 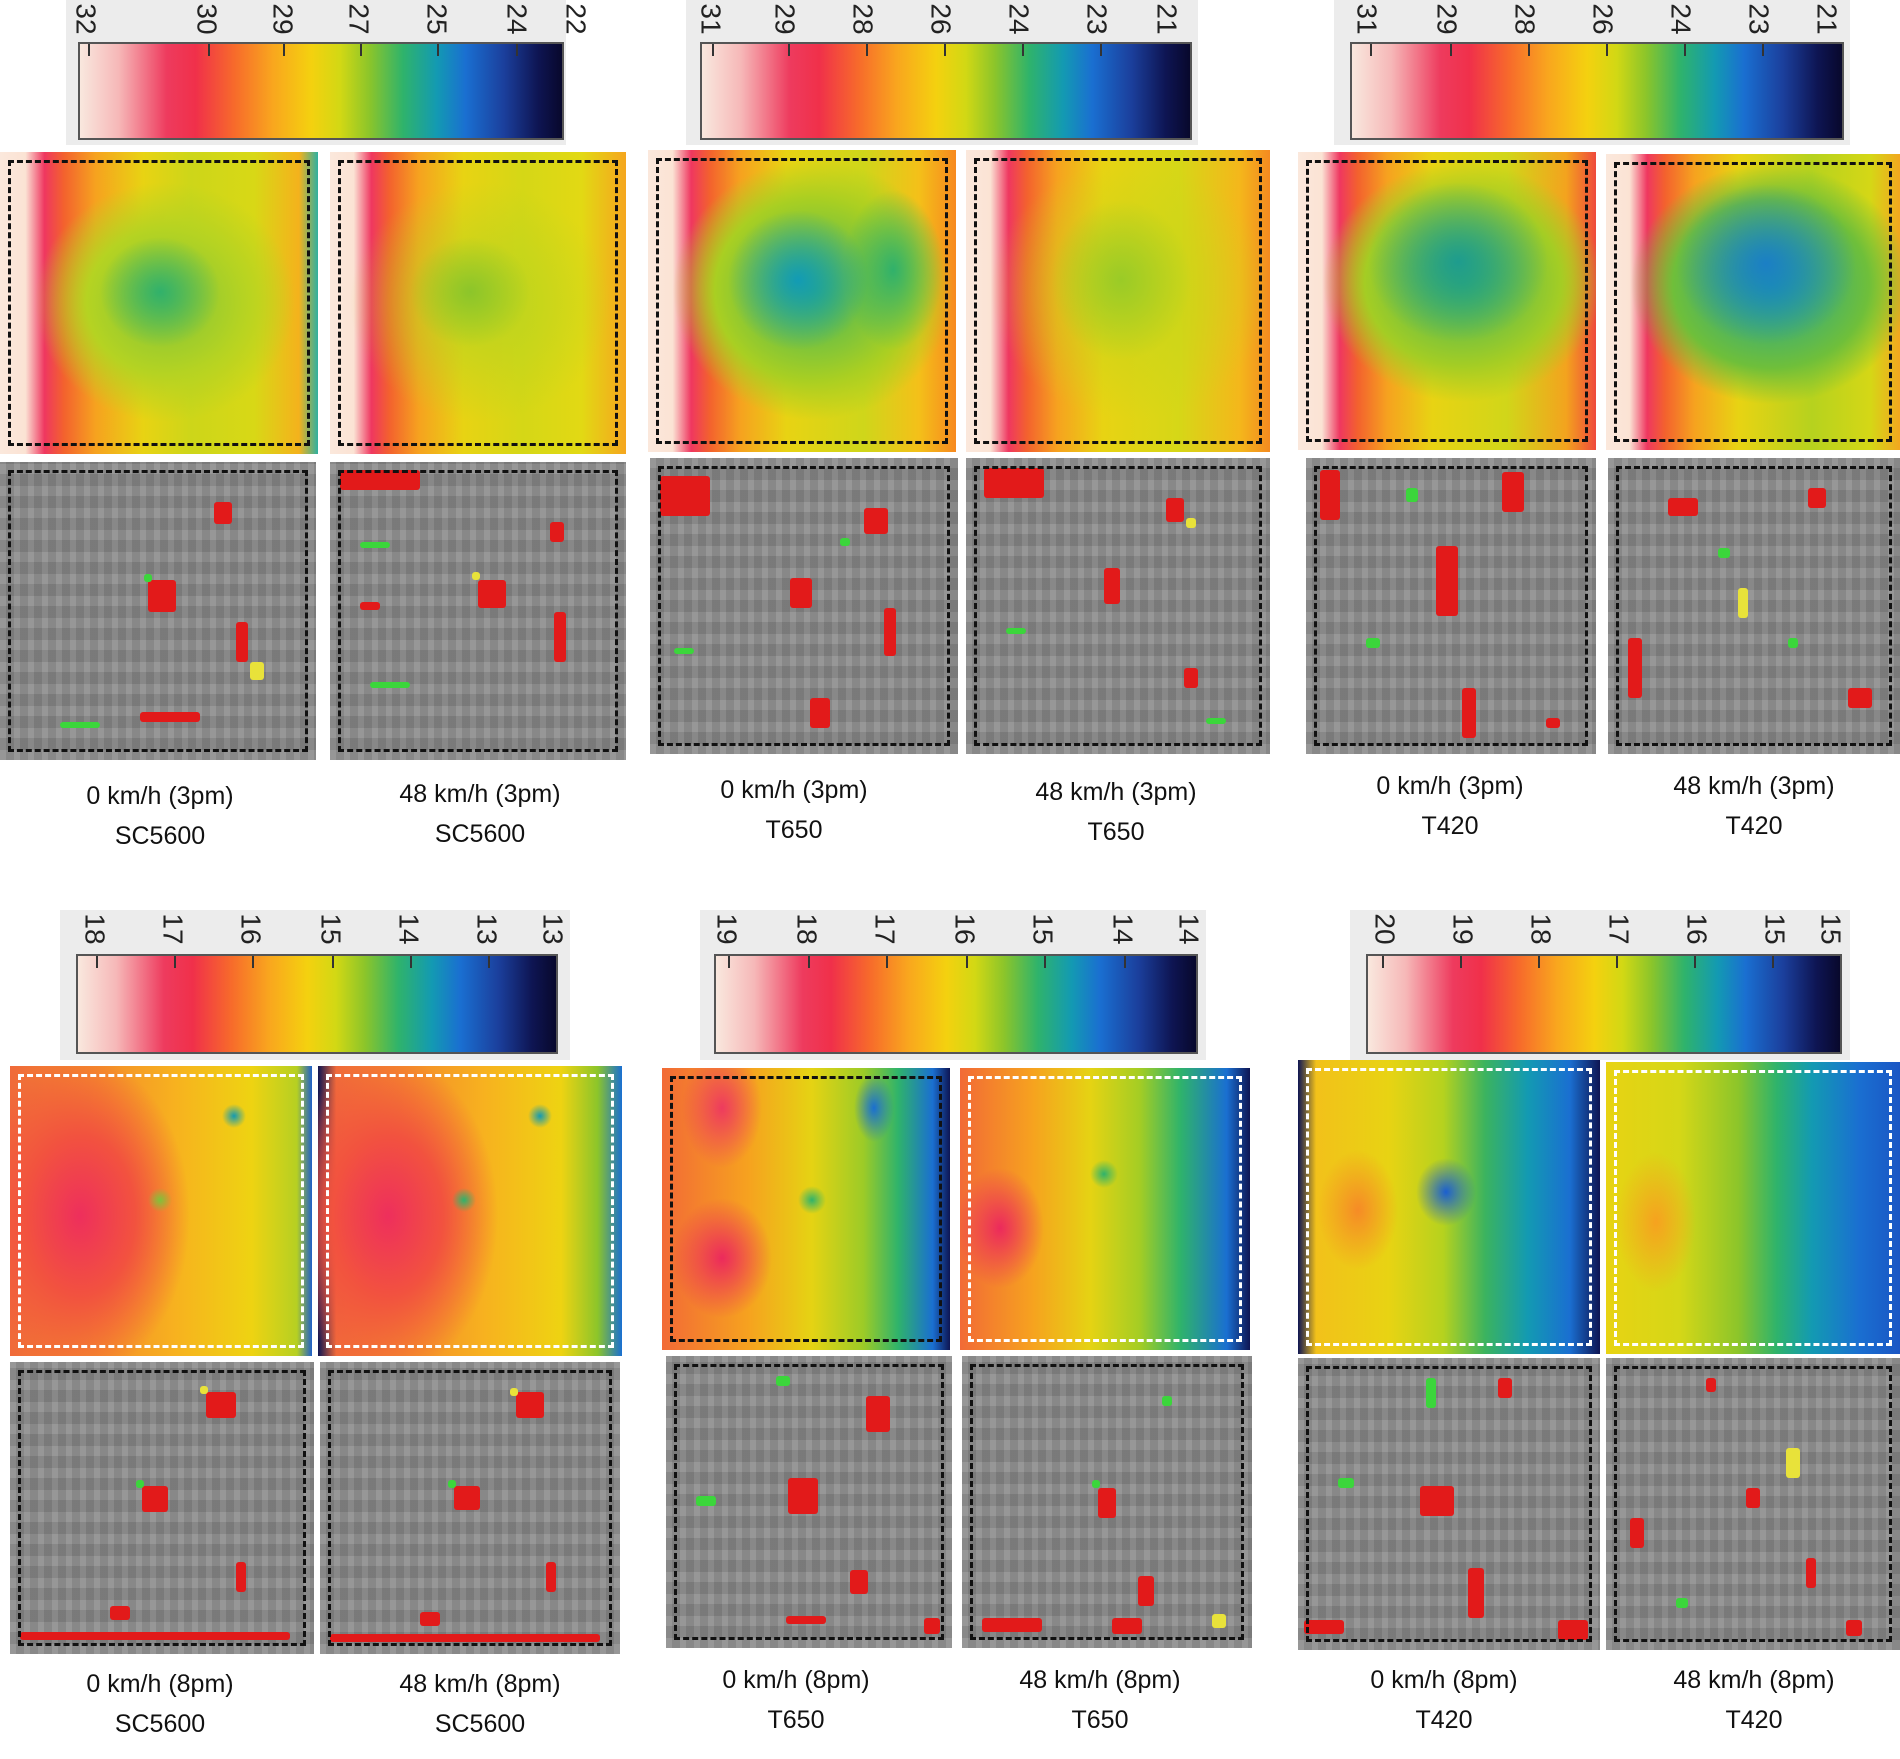 I want to click on defect-image-t420-0kmh-3pm, so click(x=1451, y=606).